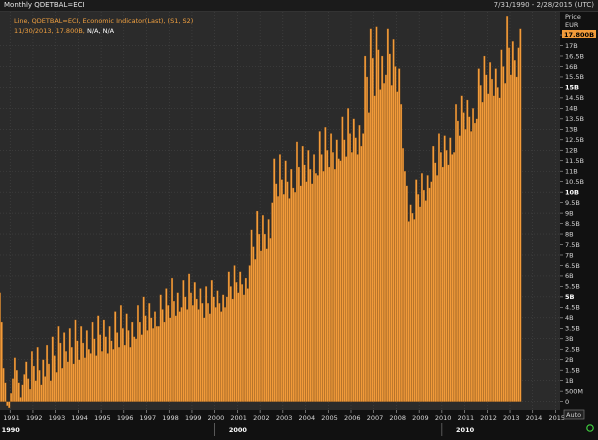 This screenshot has width=598, height=440. Describe the element at coordinates (573, 17) in the screenshot. I see `price-header: Price` at that location.